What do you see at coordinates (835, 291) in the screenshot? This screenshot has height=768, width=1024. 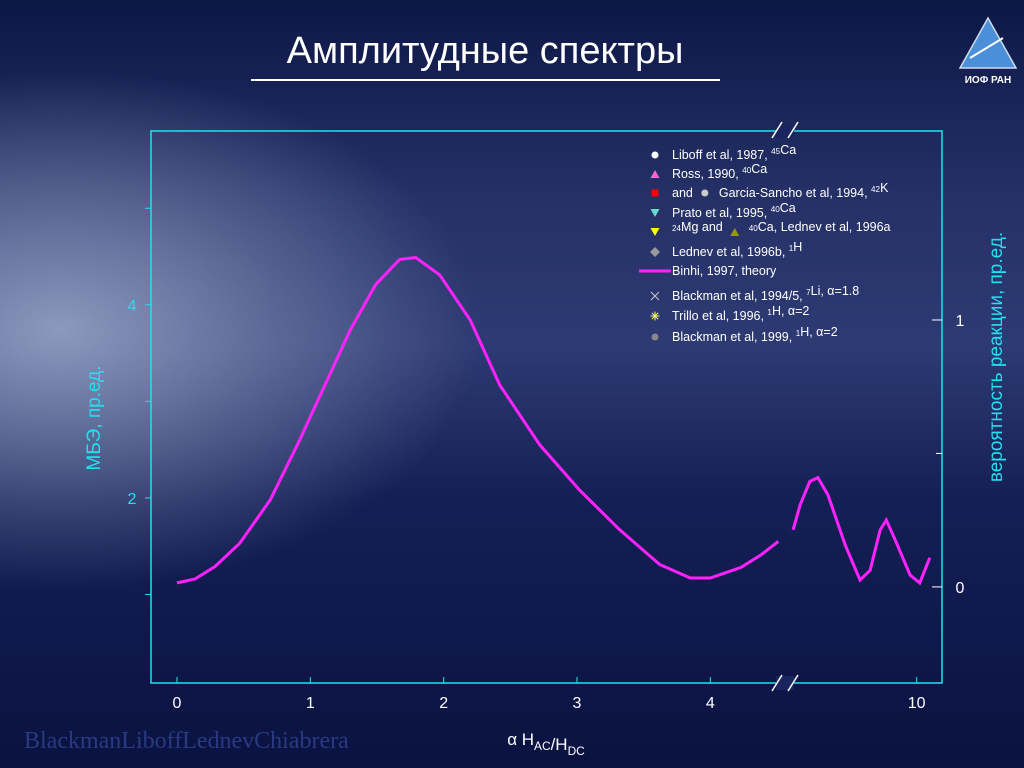 I see `text-part: Li, α=1.8` at bounding box center [835, 291].